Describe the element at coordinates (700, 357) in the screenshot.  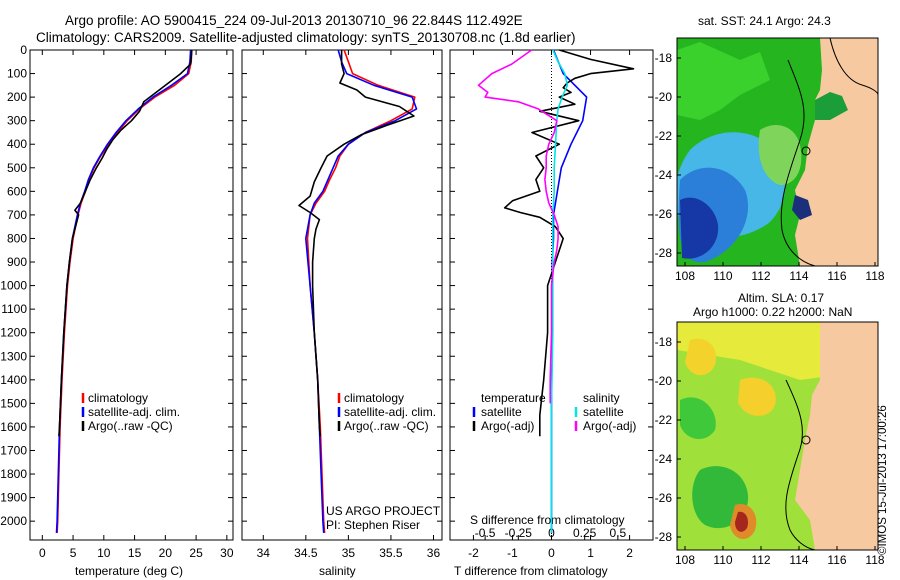
I see `sla-bump-patch` at that location.